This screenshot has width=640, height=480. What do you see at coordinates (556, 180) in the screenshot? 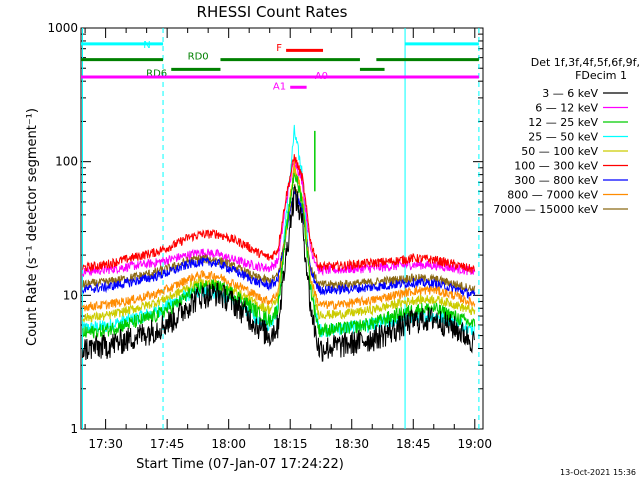
I see `legend-entry-label: 300 — 800 keV` at bounding box center [556, 180].